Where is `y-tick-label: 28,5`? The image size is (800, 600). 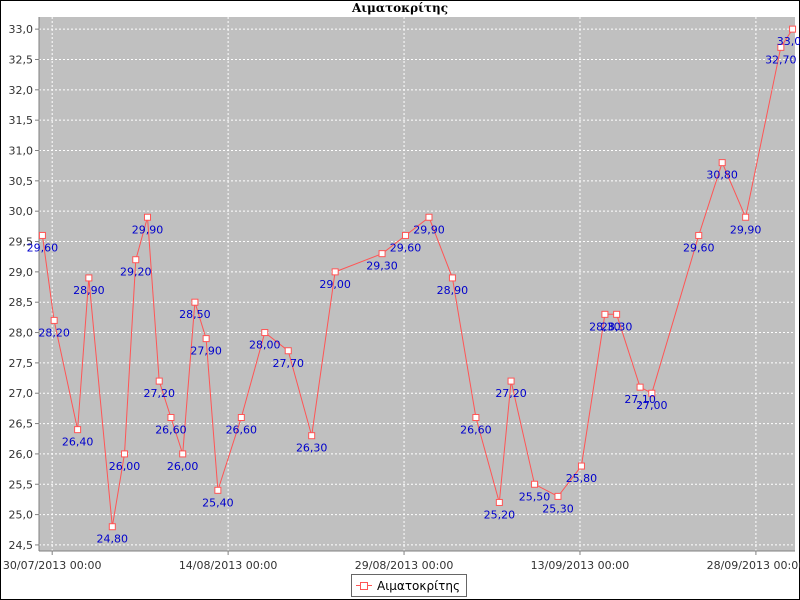
y-tick-label: 28,5 is located at coordinates (21, 302).